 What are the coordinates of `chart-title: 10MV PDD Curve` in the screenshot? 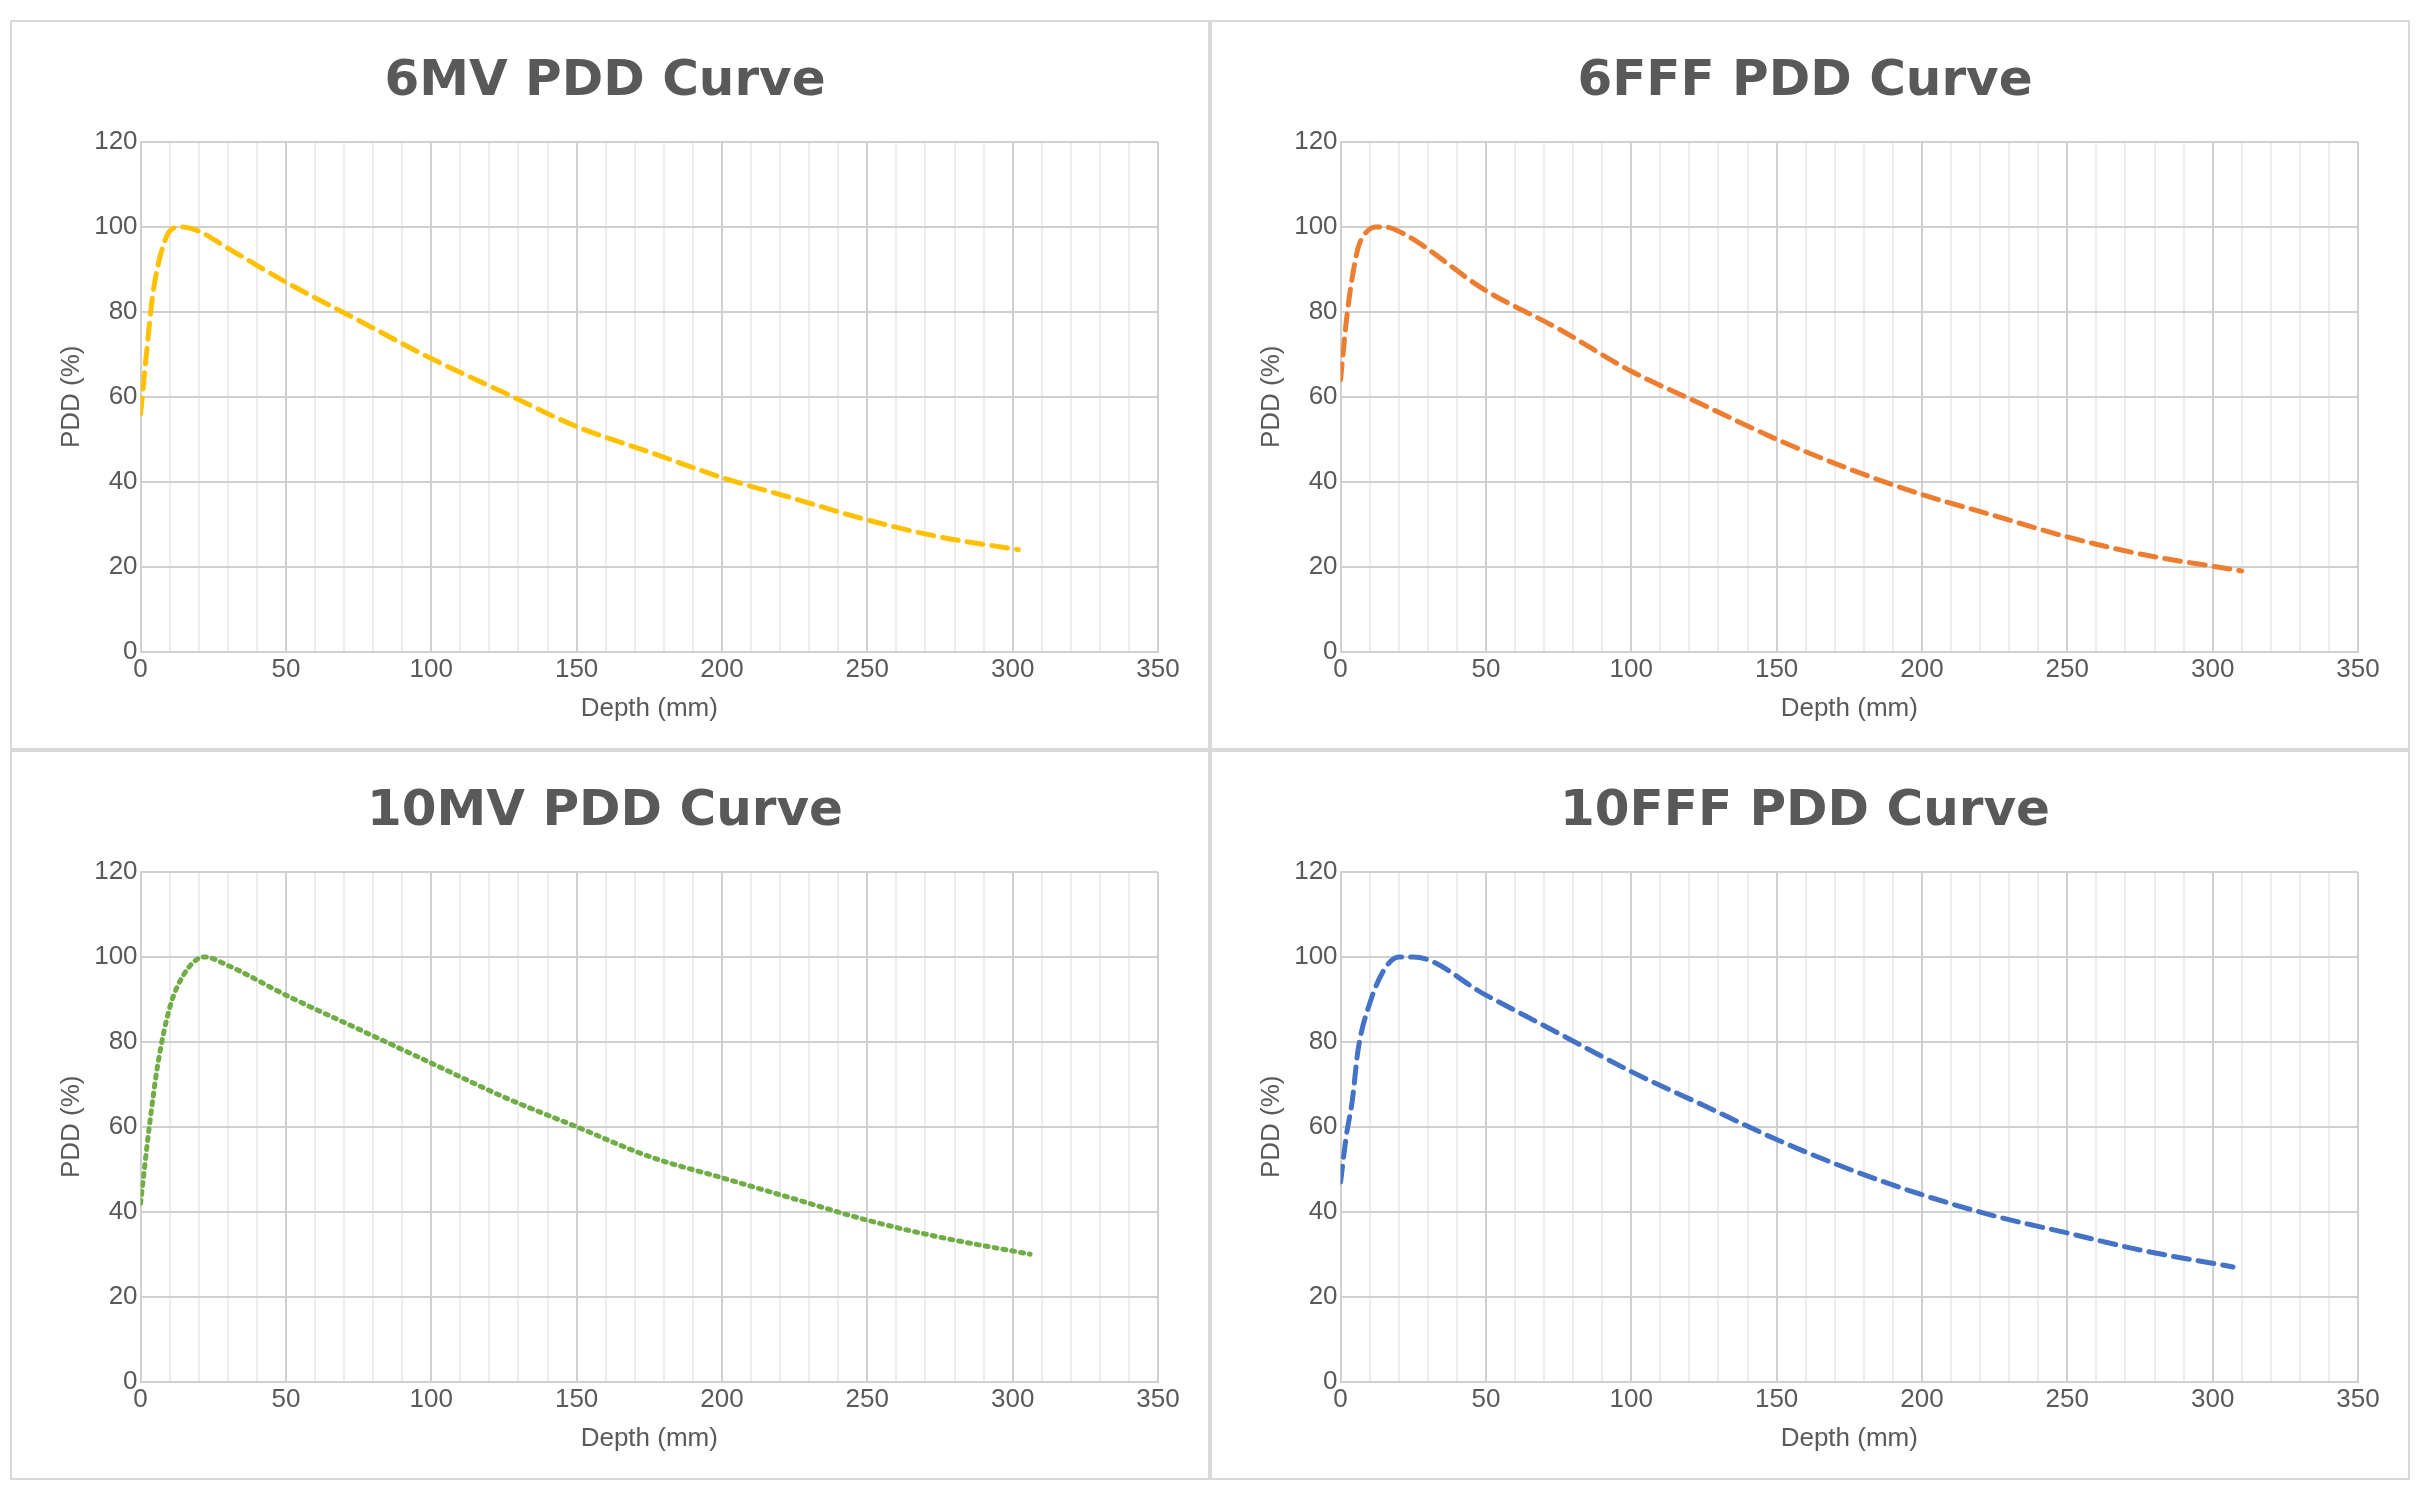 It's located at (605, 807).